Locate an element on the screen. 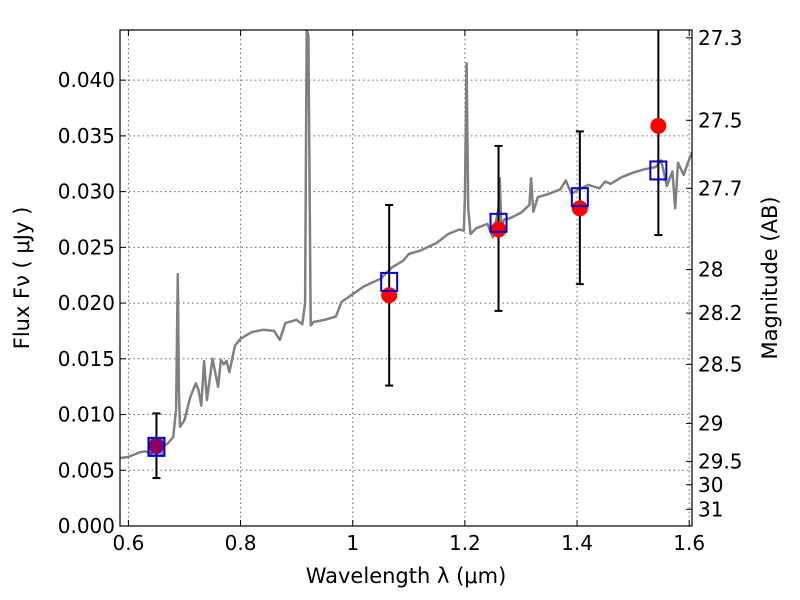 The image size is (800, 600). x-tick-label: 1 is located at coordinates (352, 543).